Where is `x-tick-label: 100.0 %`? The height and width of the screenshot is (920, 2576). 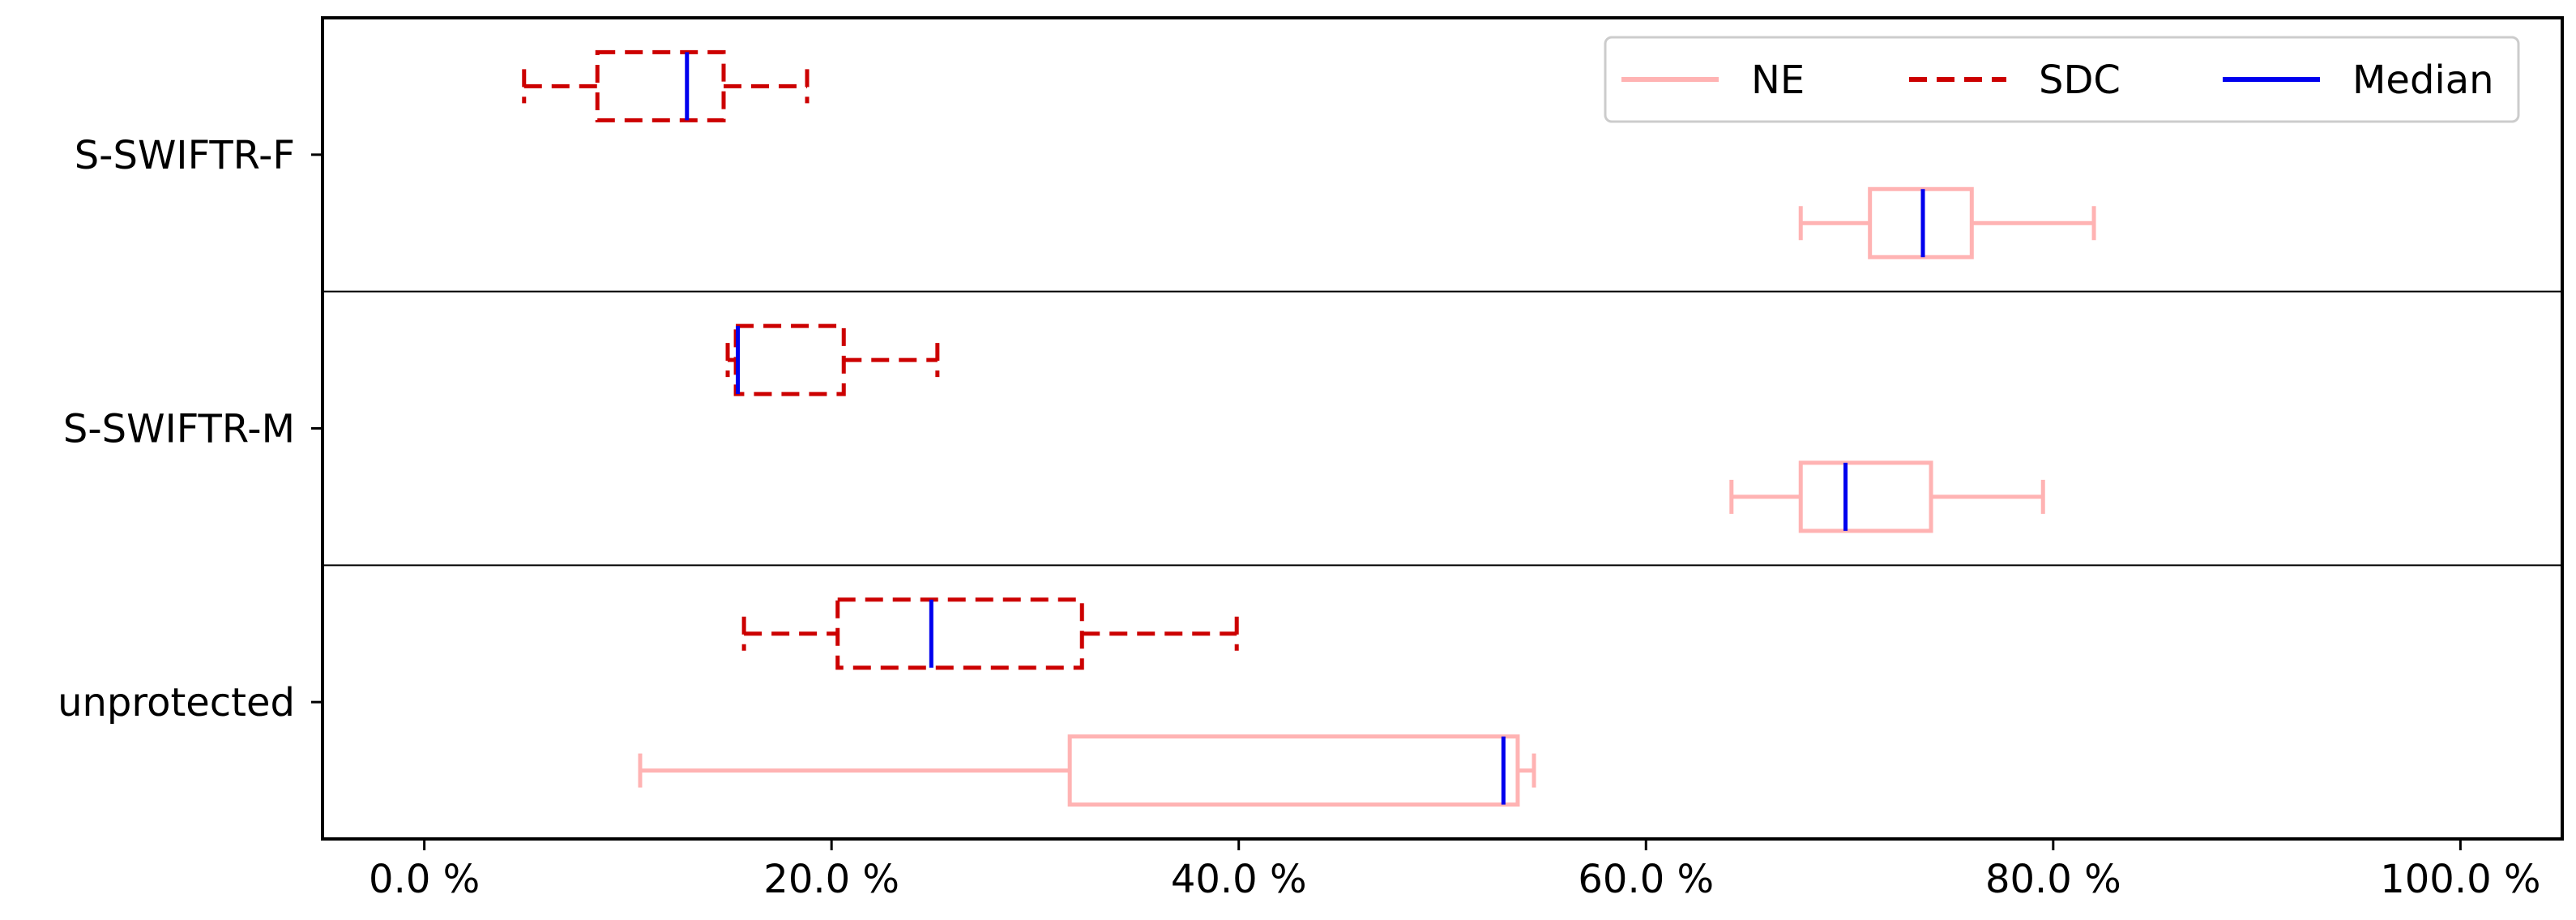
x-tick-label: 100.0 % is located at coordinates (2460, 879).